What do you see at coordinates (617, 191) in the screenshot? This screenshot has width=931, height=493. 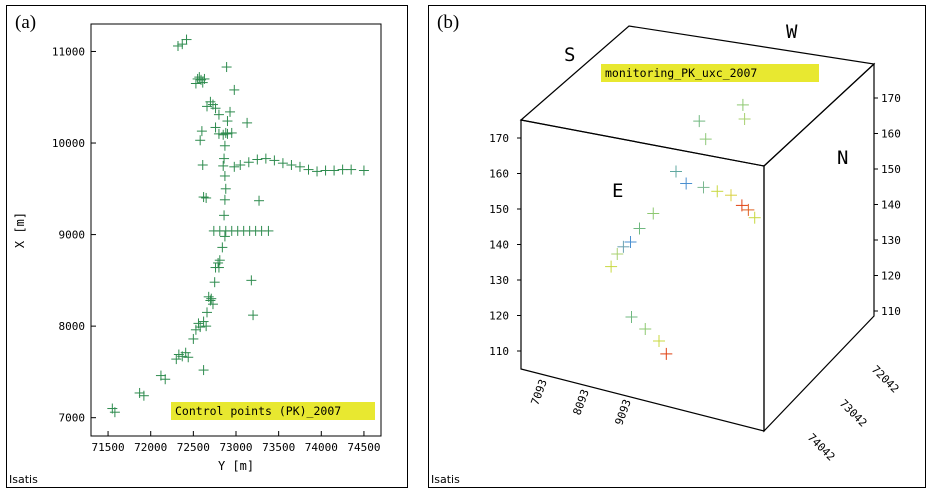 I see `face-label-e: E` at bounding box center [617, 191].